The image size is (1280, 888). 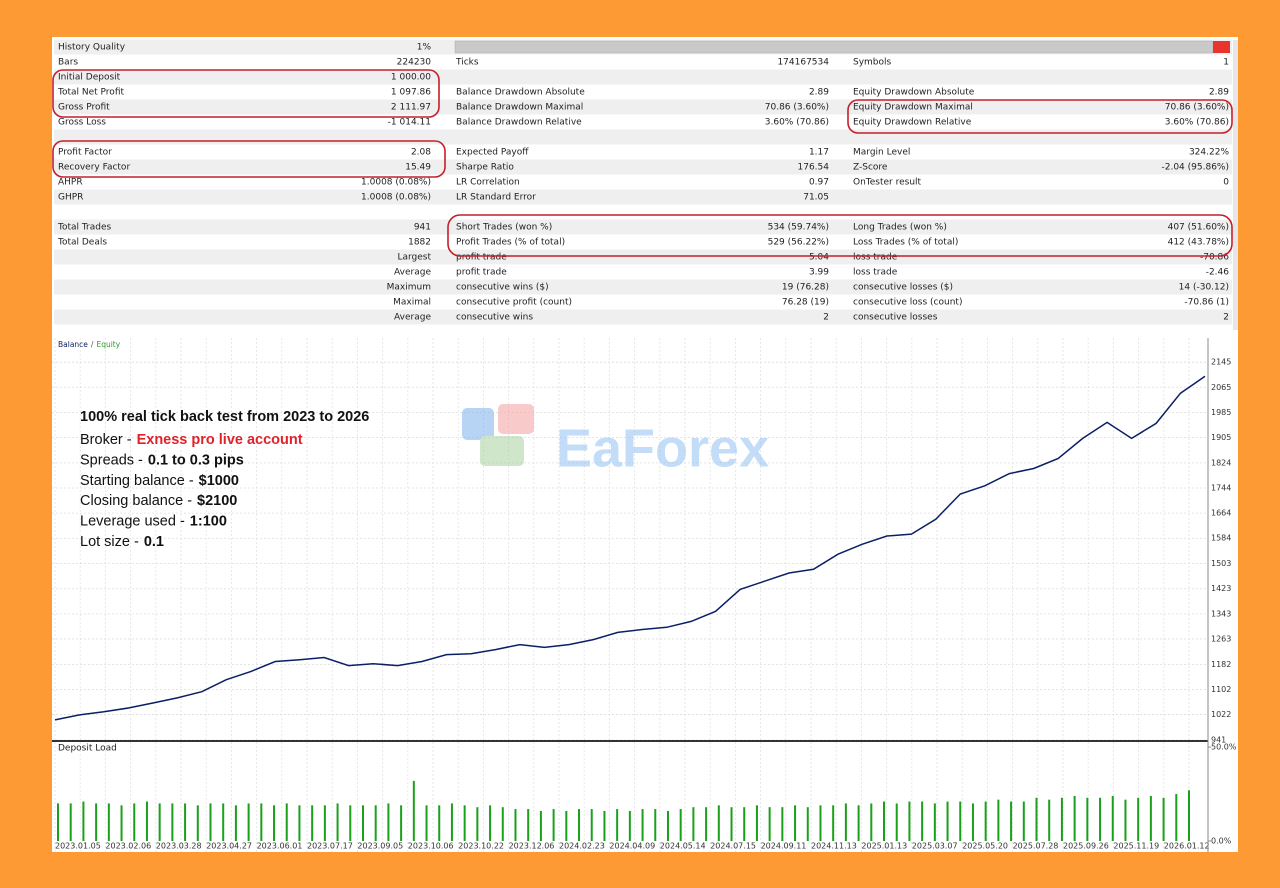 What do you see at coordinates (485, 168) in the screenshot?
I see `stat-label: Sharpe Ratio` at bounding box center [485, 168].